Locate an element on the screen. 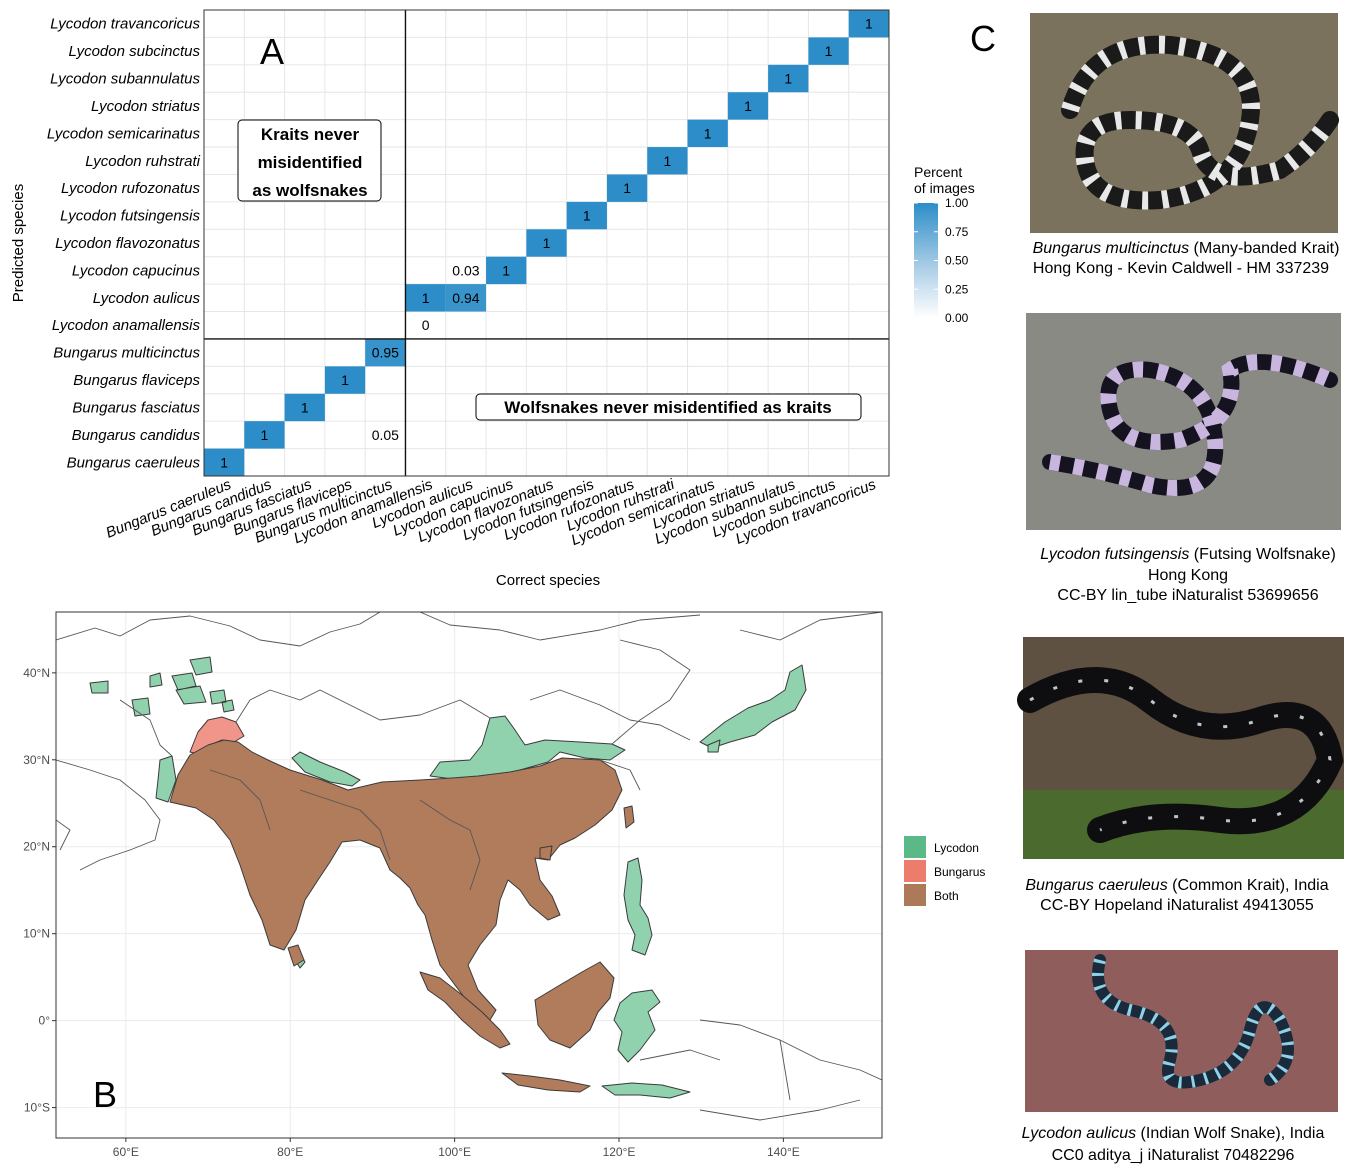 The image size is (1369, 1164). heatmap-y-tick-label: Lycodon subannulatus is located at coordinates (125, 79).